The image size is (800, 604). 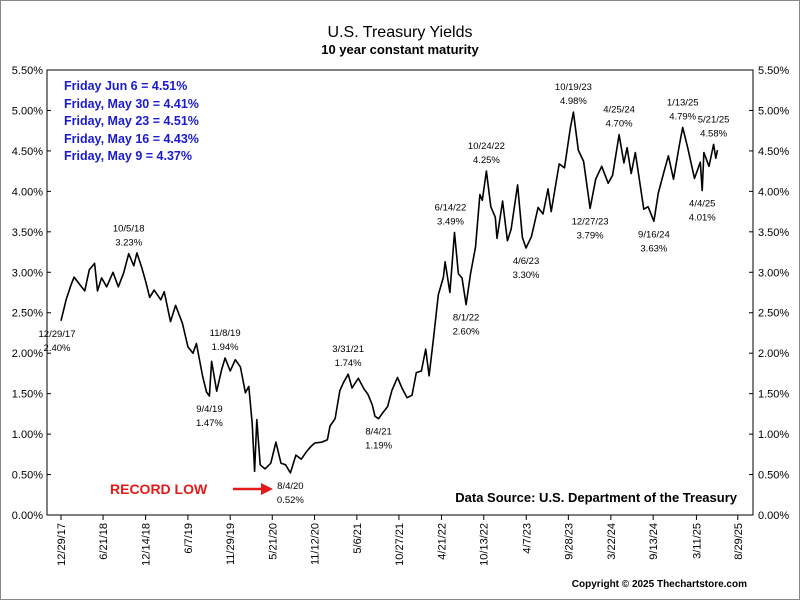 What do you see at coordinates (27, 354) in the screenshot?
I see `y-tick-label-left: 2.00%` at bounding box center [27, 354].